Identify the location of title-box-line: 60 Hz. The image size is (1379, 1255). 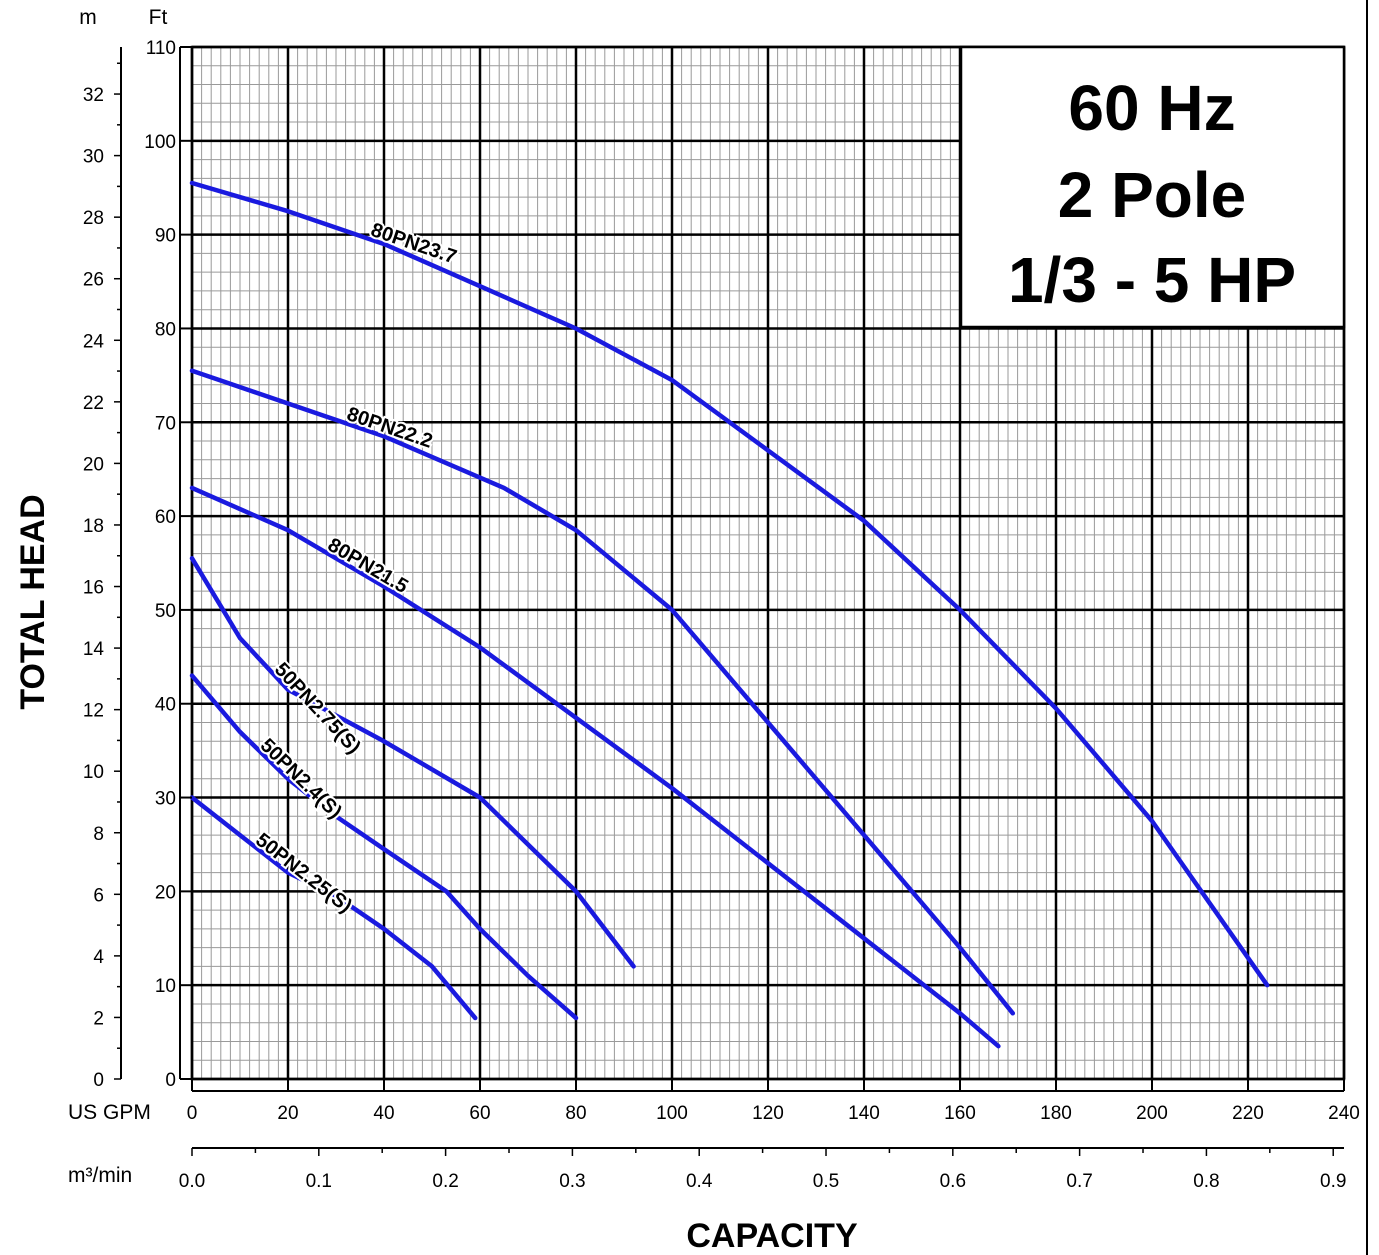
(1151, 108).